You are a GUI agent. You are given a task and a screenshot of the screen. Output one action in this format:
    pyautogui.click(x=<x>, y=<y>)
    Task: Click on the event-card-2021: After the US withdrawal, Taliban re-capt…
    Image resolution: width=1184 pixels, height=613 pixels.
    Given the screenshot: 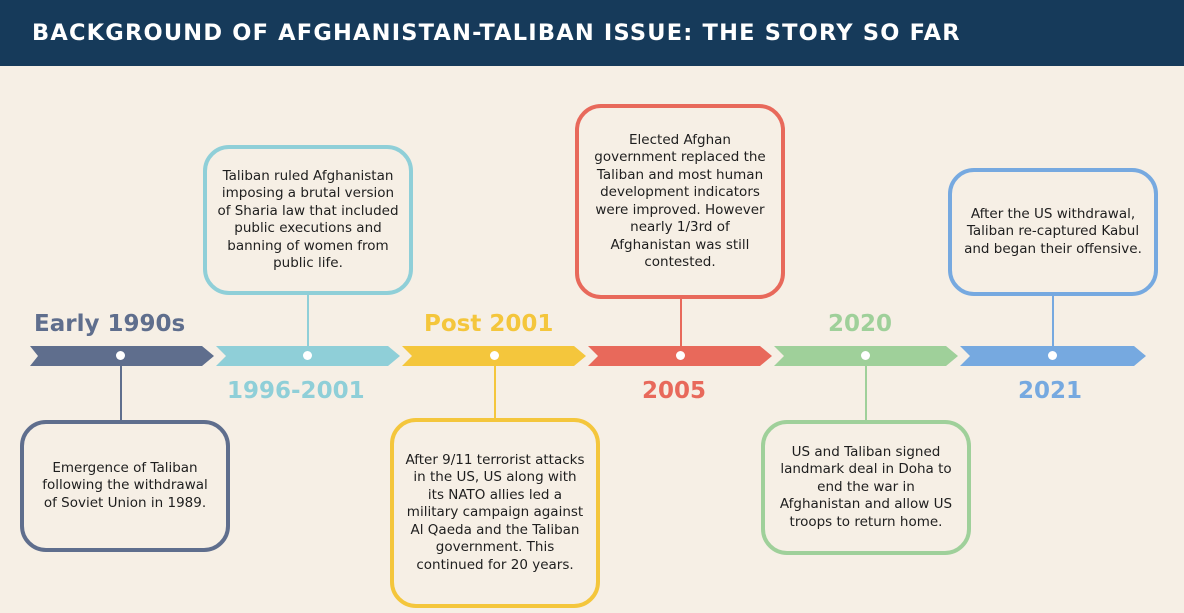 What is the action you would take?
    pyautogui.click(x=1053, y=232)
    